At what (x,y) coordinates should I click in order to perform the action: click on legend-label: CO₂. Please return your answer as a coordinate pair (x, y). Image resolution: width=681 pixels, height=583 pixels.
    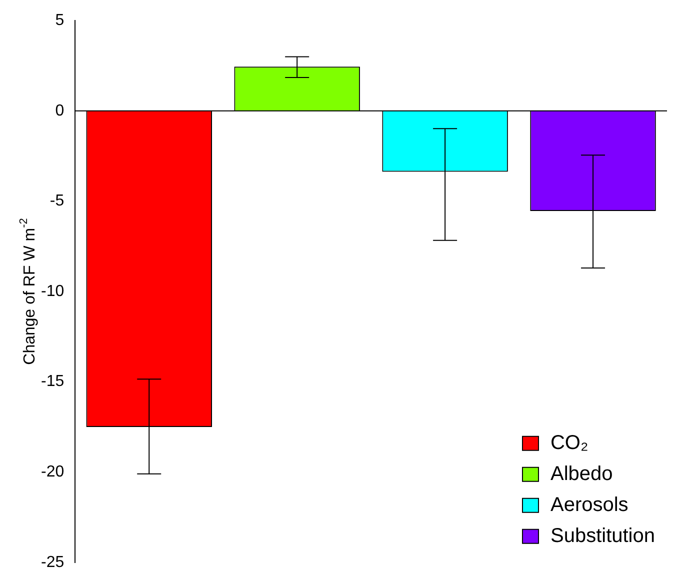
    Looking at the image, I should click on (569, 443).